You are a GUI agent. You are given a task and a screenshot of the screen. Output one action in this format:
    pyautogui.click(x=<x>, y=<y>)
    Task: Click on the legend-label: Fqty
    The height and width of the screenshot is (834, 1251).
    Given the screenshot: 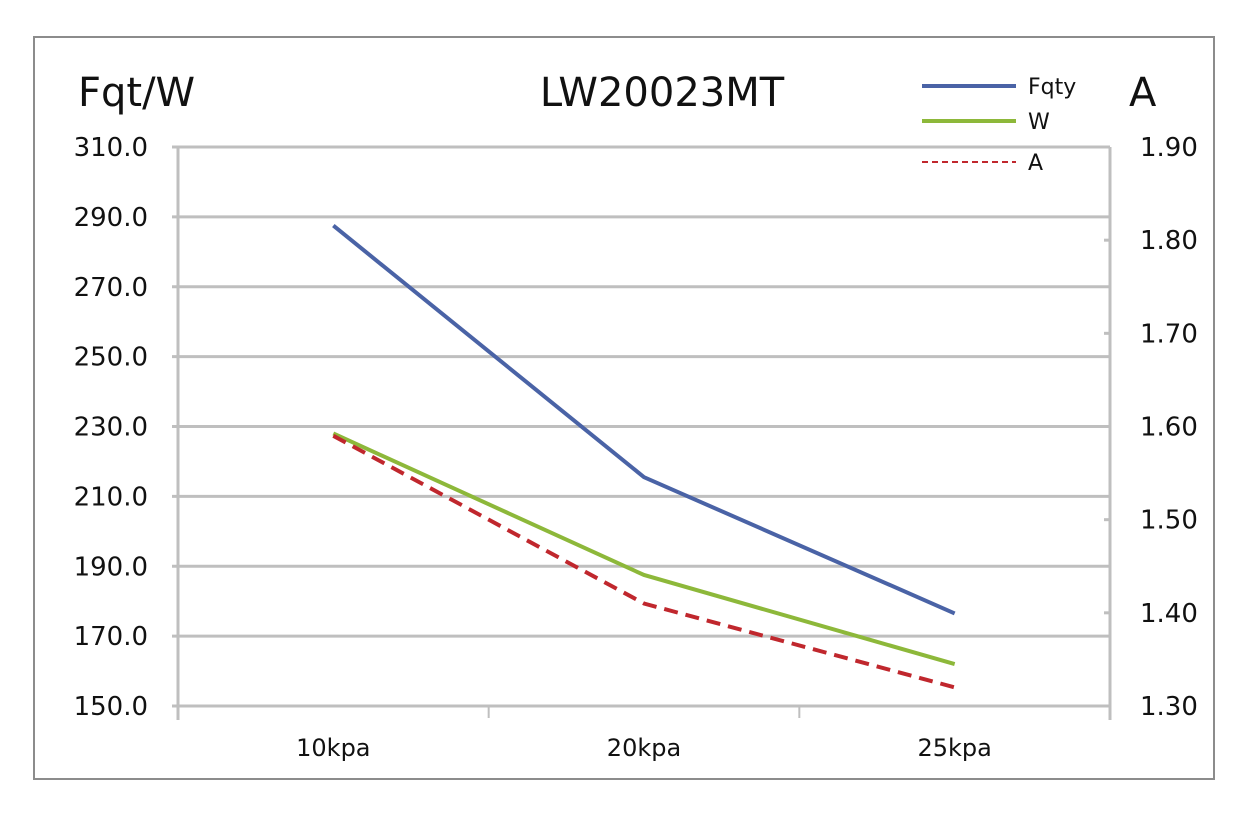 What is the action you would take?
    pyautogui.click(x=1052, y=87)
    